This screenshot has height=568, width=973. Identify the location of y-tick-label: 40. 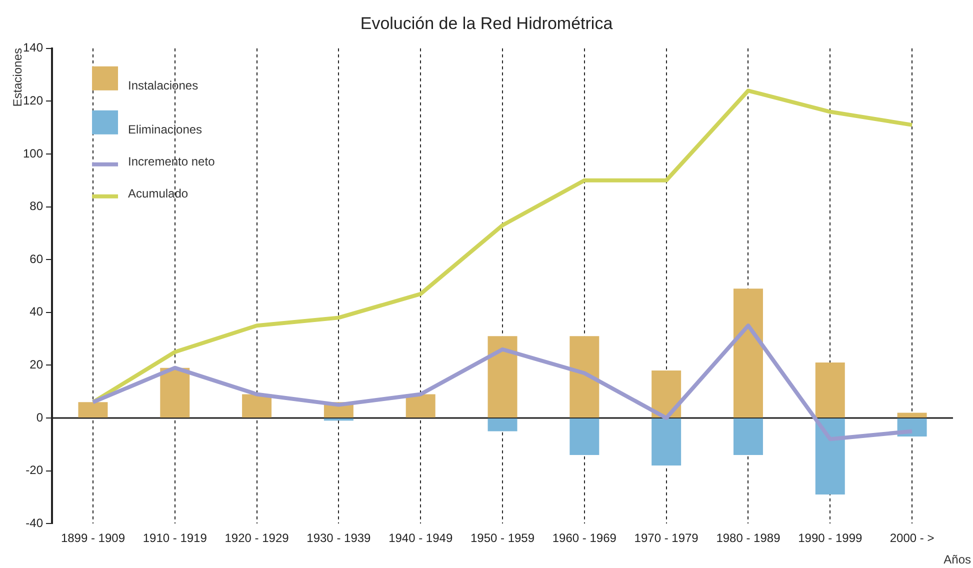
(37, 311).